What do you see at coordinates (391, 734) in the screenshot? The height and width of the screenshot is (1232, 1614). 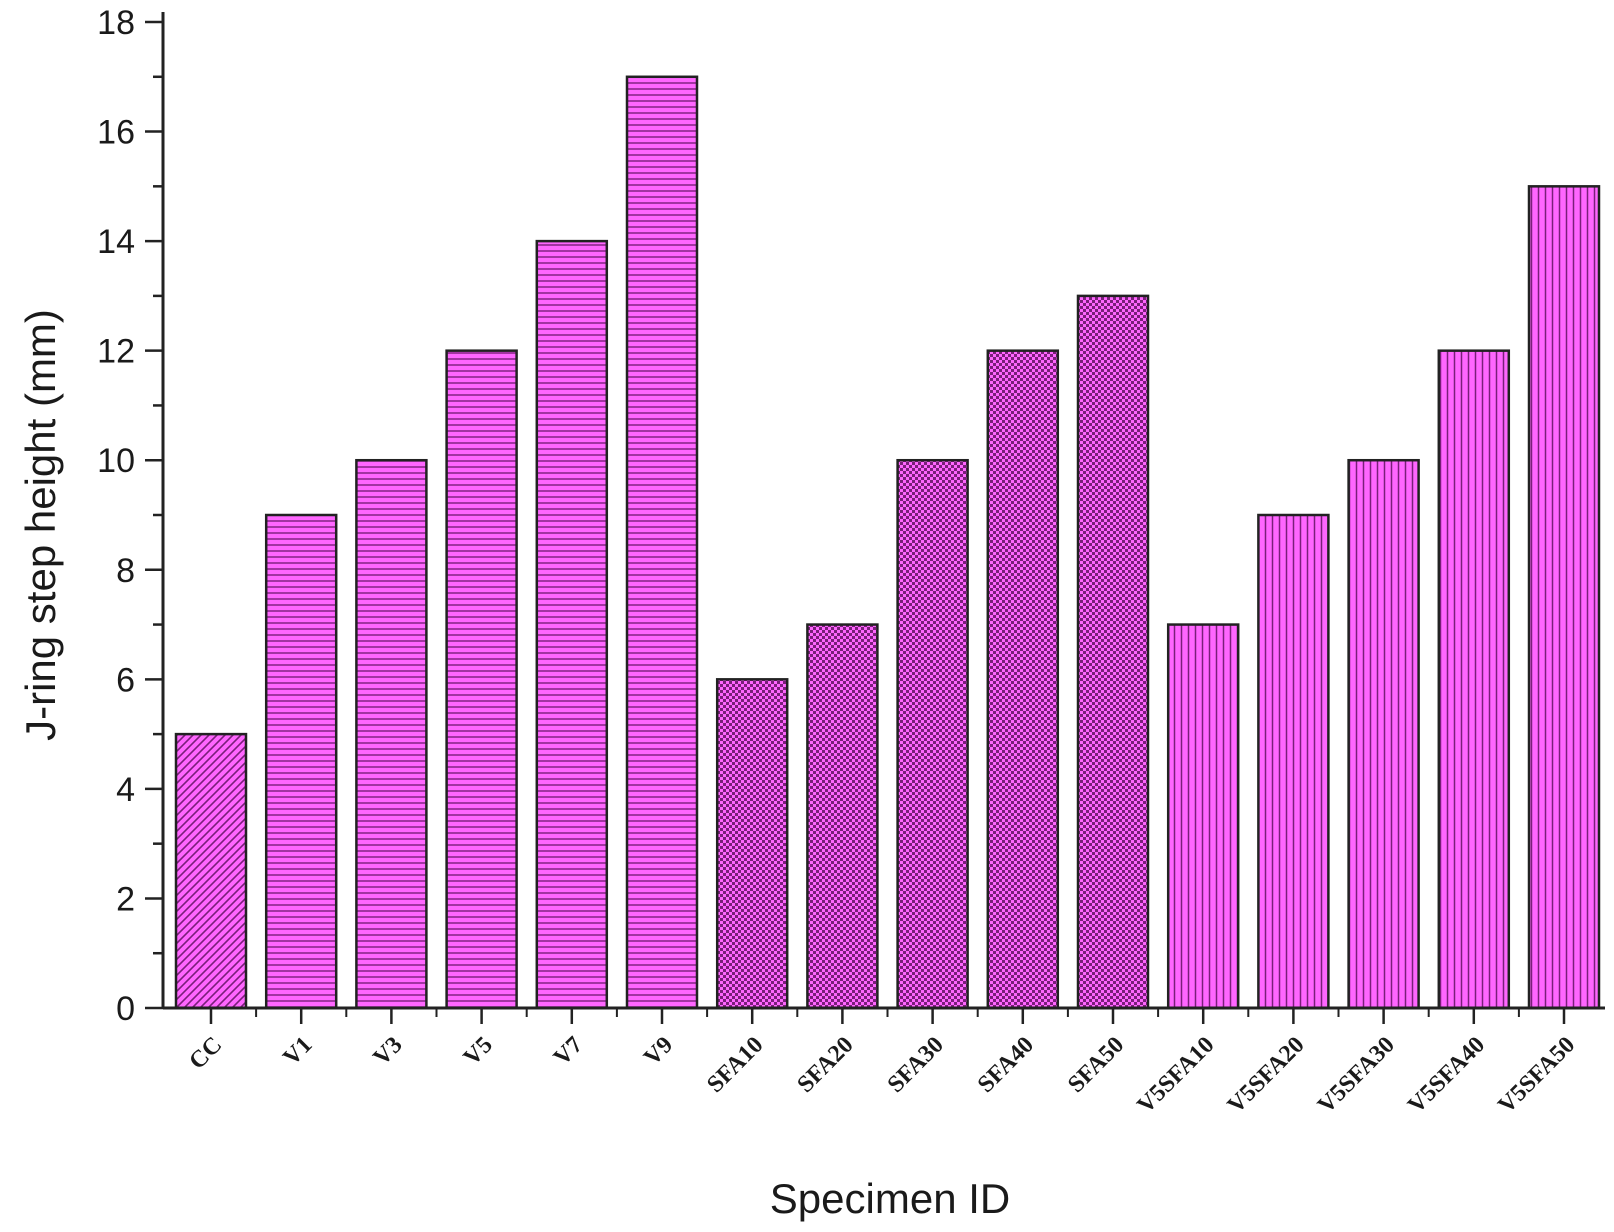 I see `bar-v3` at bounding box center [391, 734].